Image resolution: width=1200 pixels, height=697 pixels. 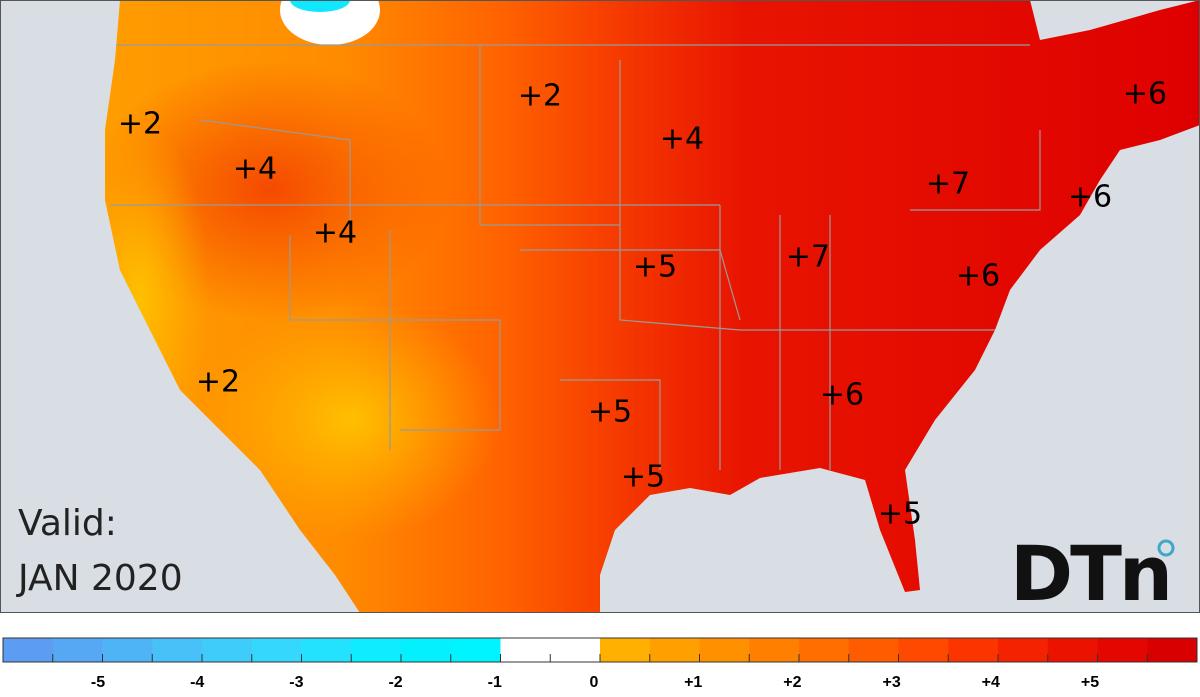 What do you see at coordinates (1090, 682) in the screenshot?
I see `legend-tick-label: +5` at bounding box center [1090, 682].